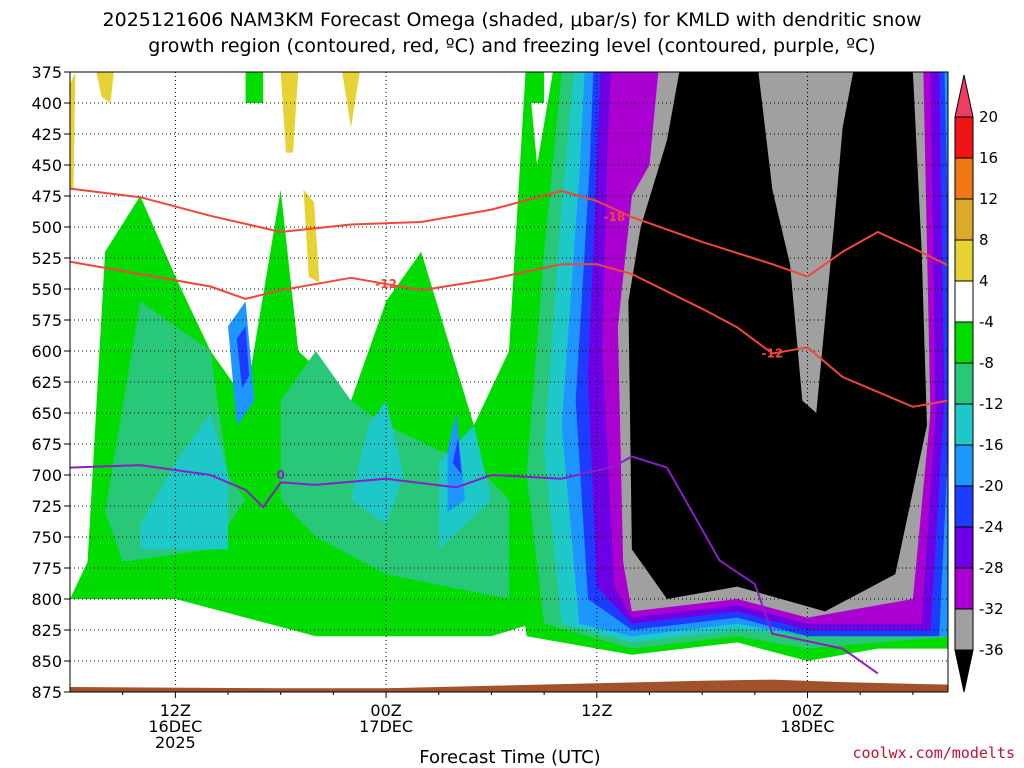 The height and width of the screenshot is (768, 1024). I want to click on y-tick-label-550: 550, so click(46, 289).